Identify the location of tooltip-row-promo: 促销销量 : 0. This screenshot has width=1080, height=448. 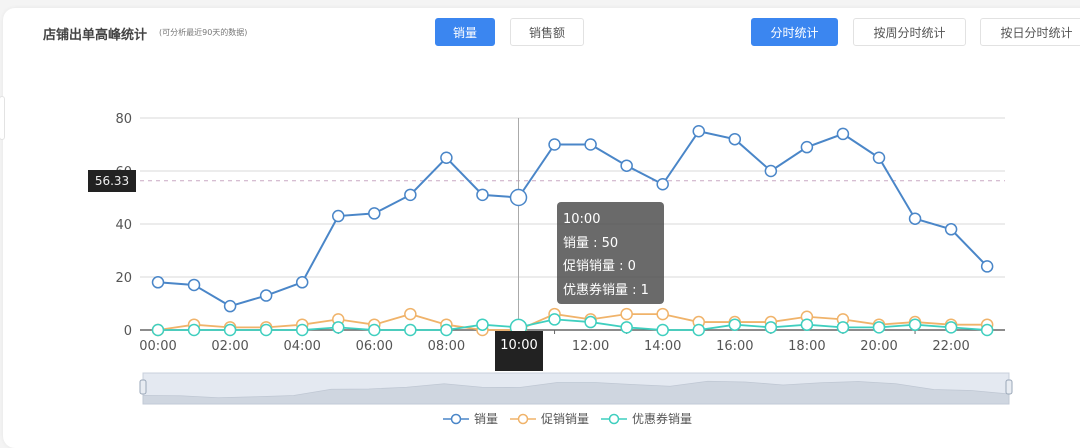
(599, 266).